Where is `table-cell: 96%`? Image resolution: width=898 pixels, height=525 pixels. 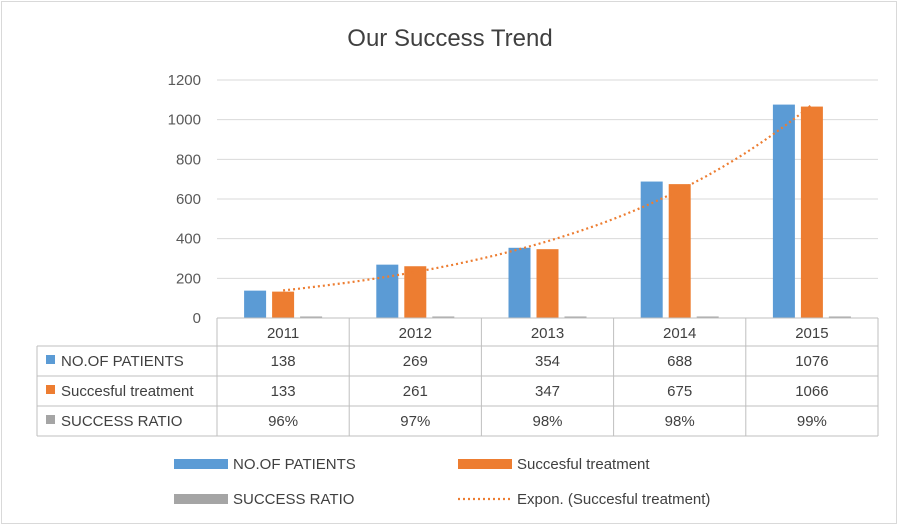 table-cell: 96% is located at coordinates (283, 421).